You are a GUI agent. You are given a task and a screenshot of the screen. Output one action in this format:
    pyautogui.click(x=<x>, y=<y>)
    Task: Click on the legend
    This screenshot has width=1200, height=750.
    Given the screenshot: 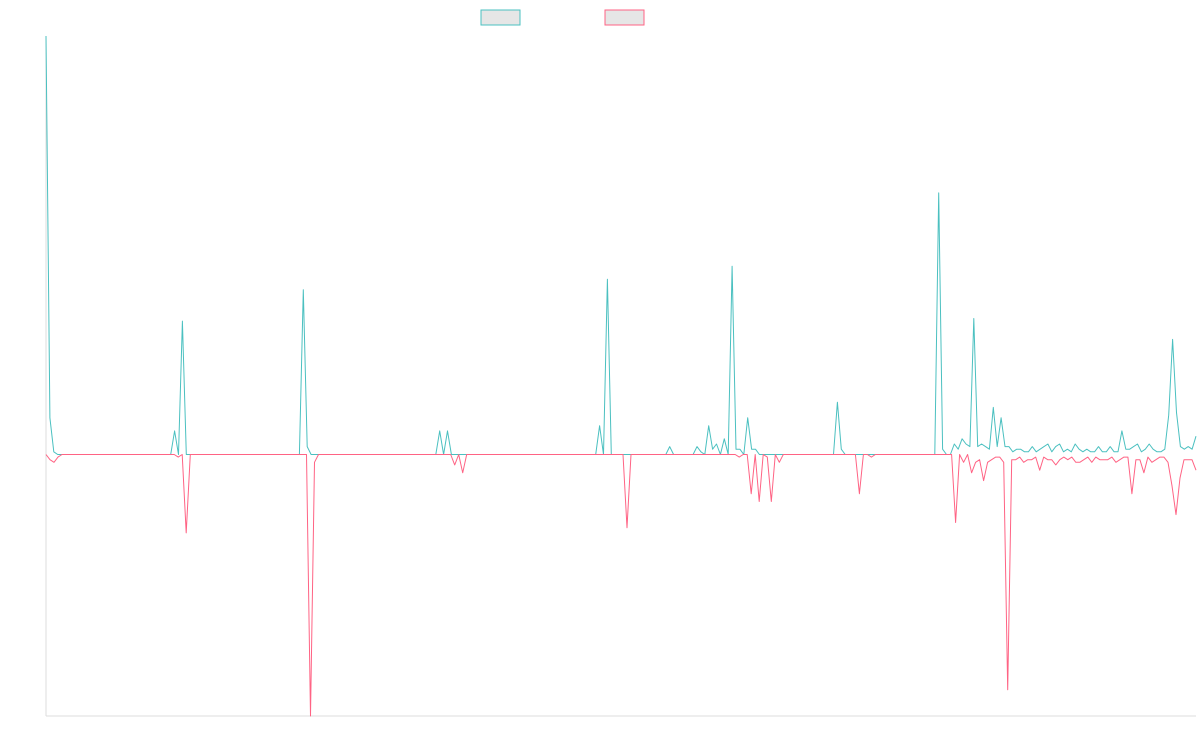 What is the action you would take?
    pyautogui.click(x=562, y=17)
    